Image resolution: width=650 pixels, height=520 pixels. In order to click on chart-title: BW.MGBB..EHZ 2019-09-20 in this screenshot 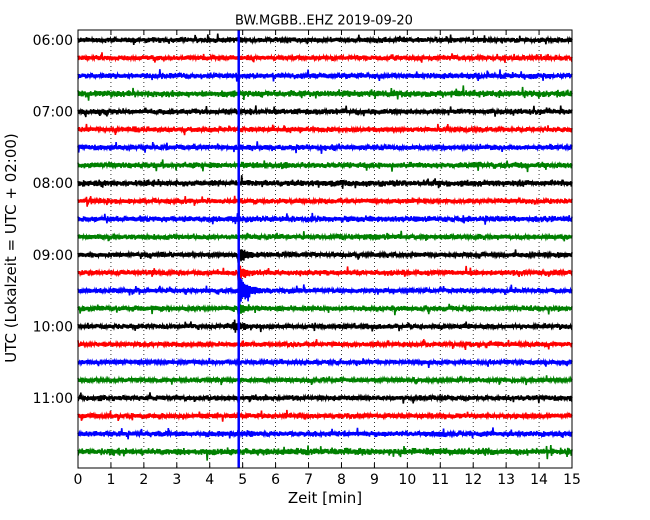, I will do `click(324, 21)`.